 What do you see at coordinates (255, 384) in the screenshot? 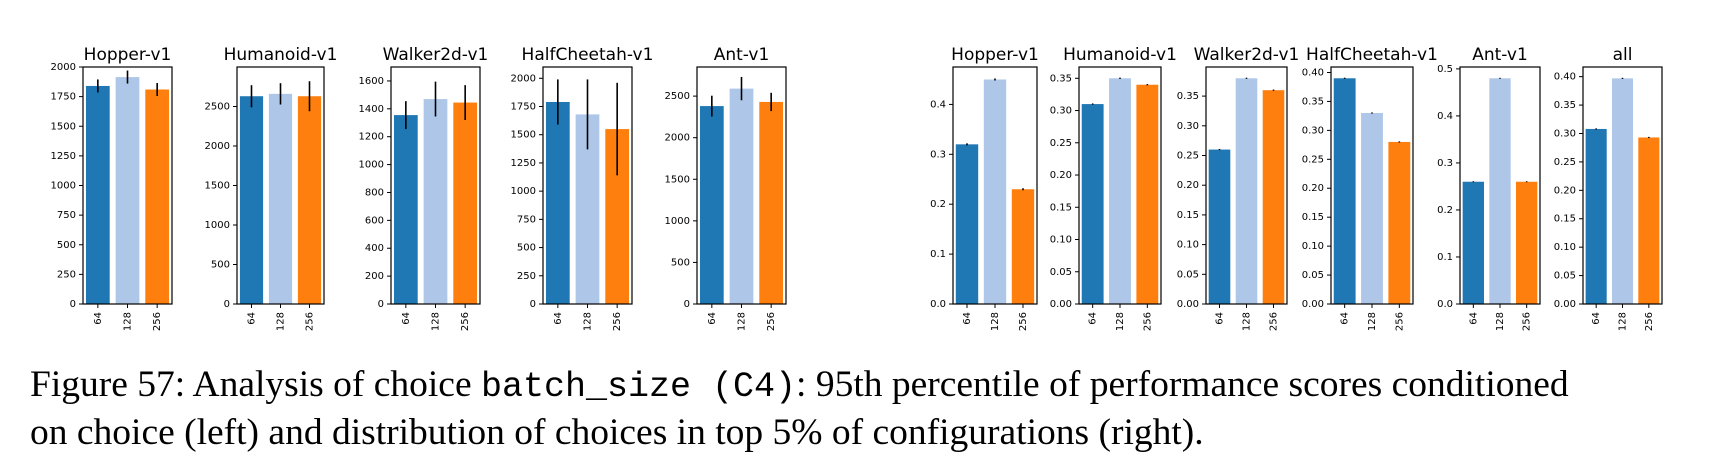
I see `caption-prefix: Figure 57: Analysis of choice` at bounding box center [255, 384].